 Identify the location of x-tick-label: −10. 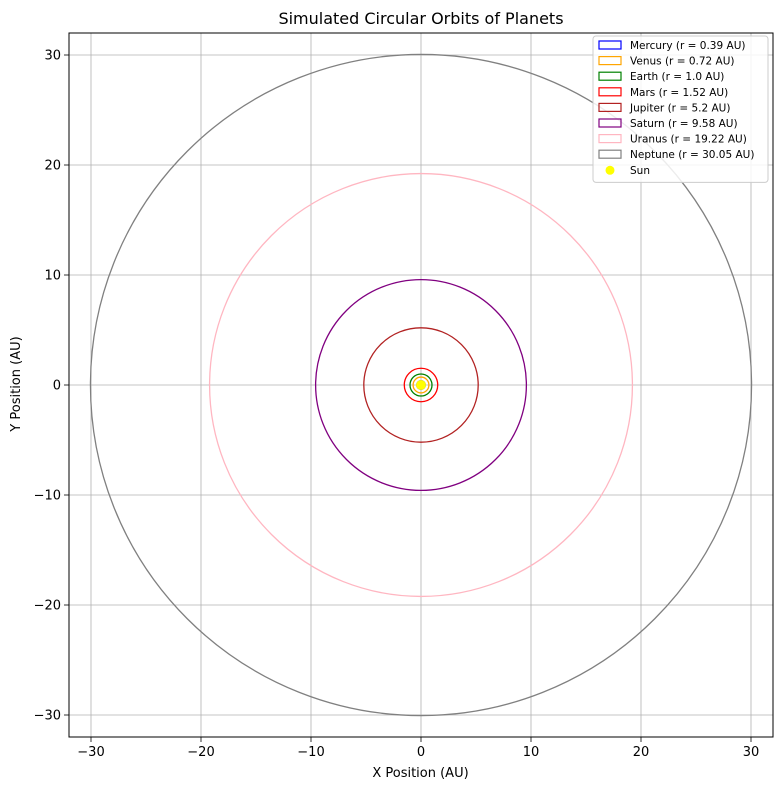
(310, 752).